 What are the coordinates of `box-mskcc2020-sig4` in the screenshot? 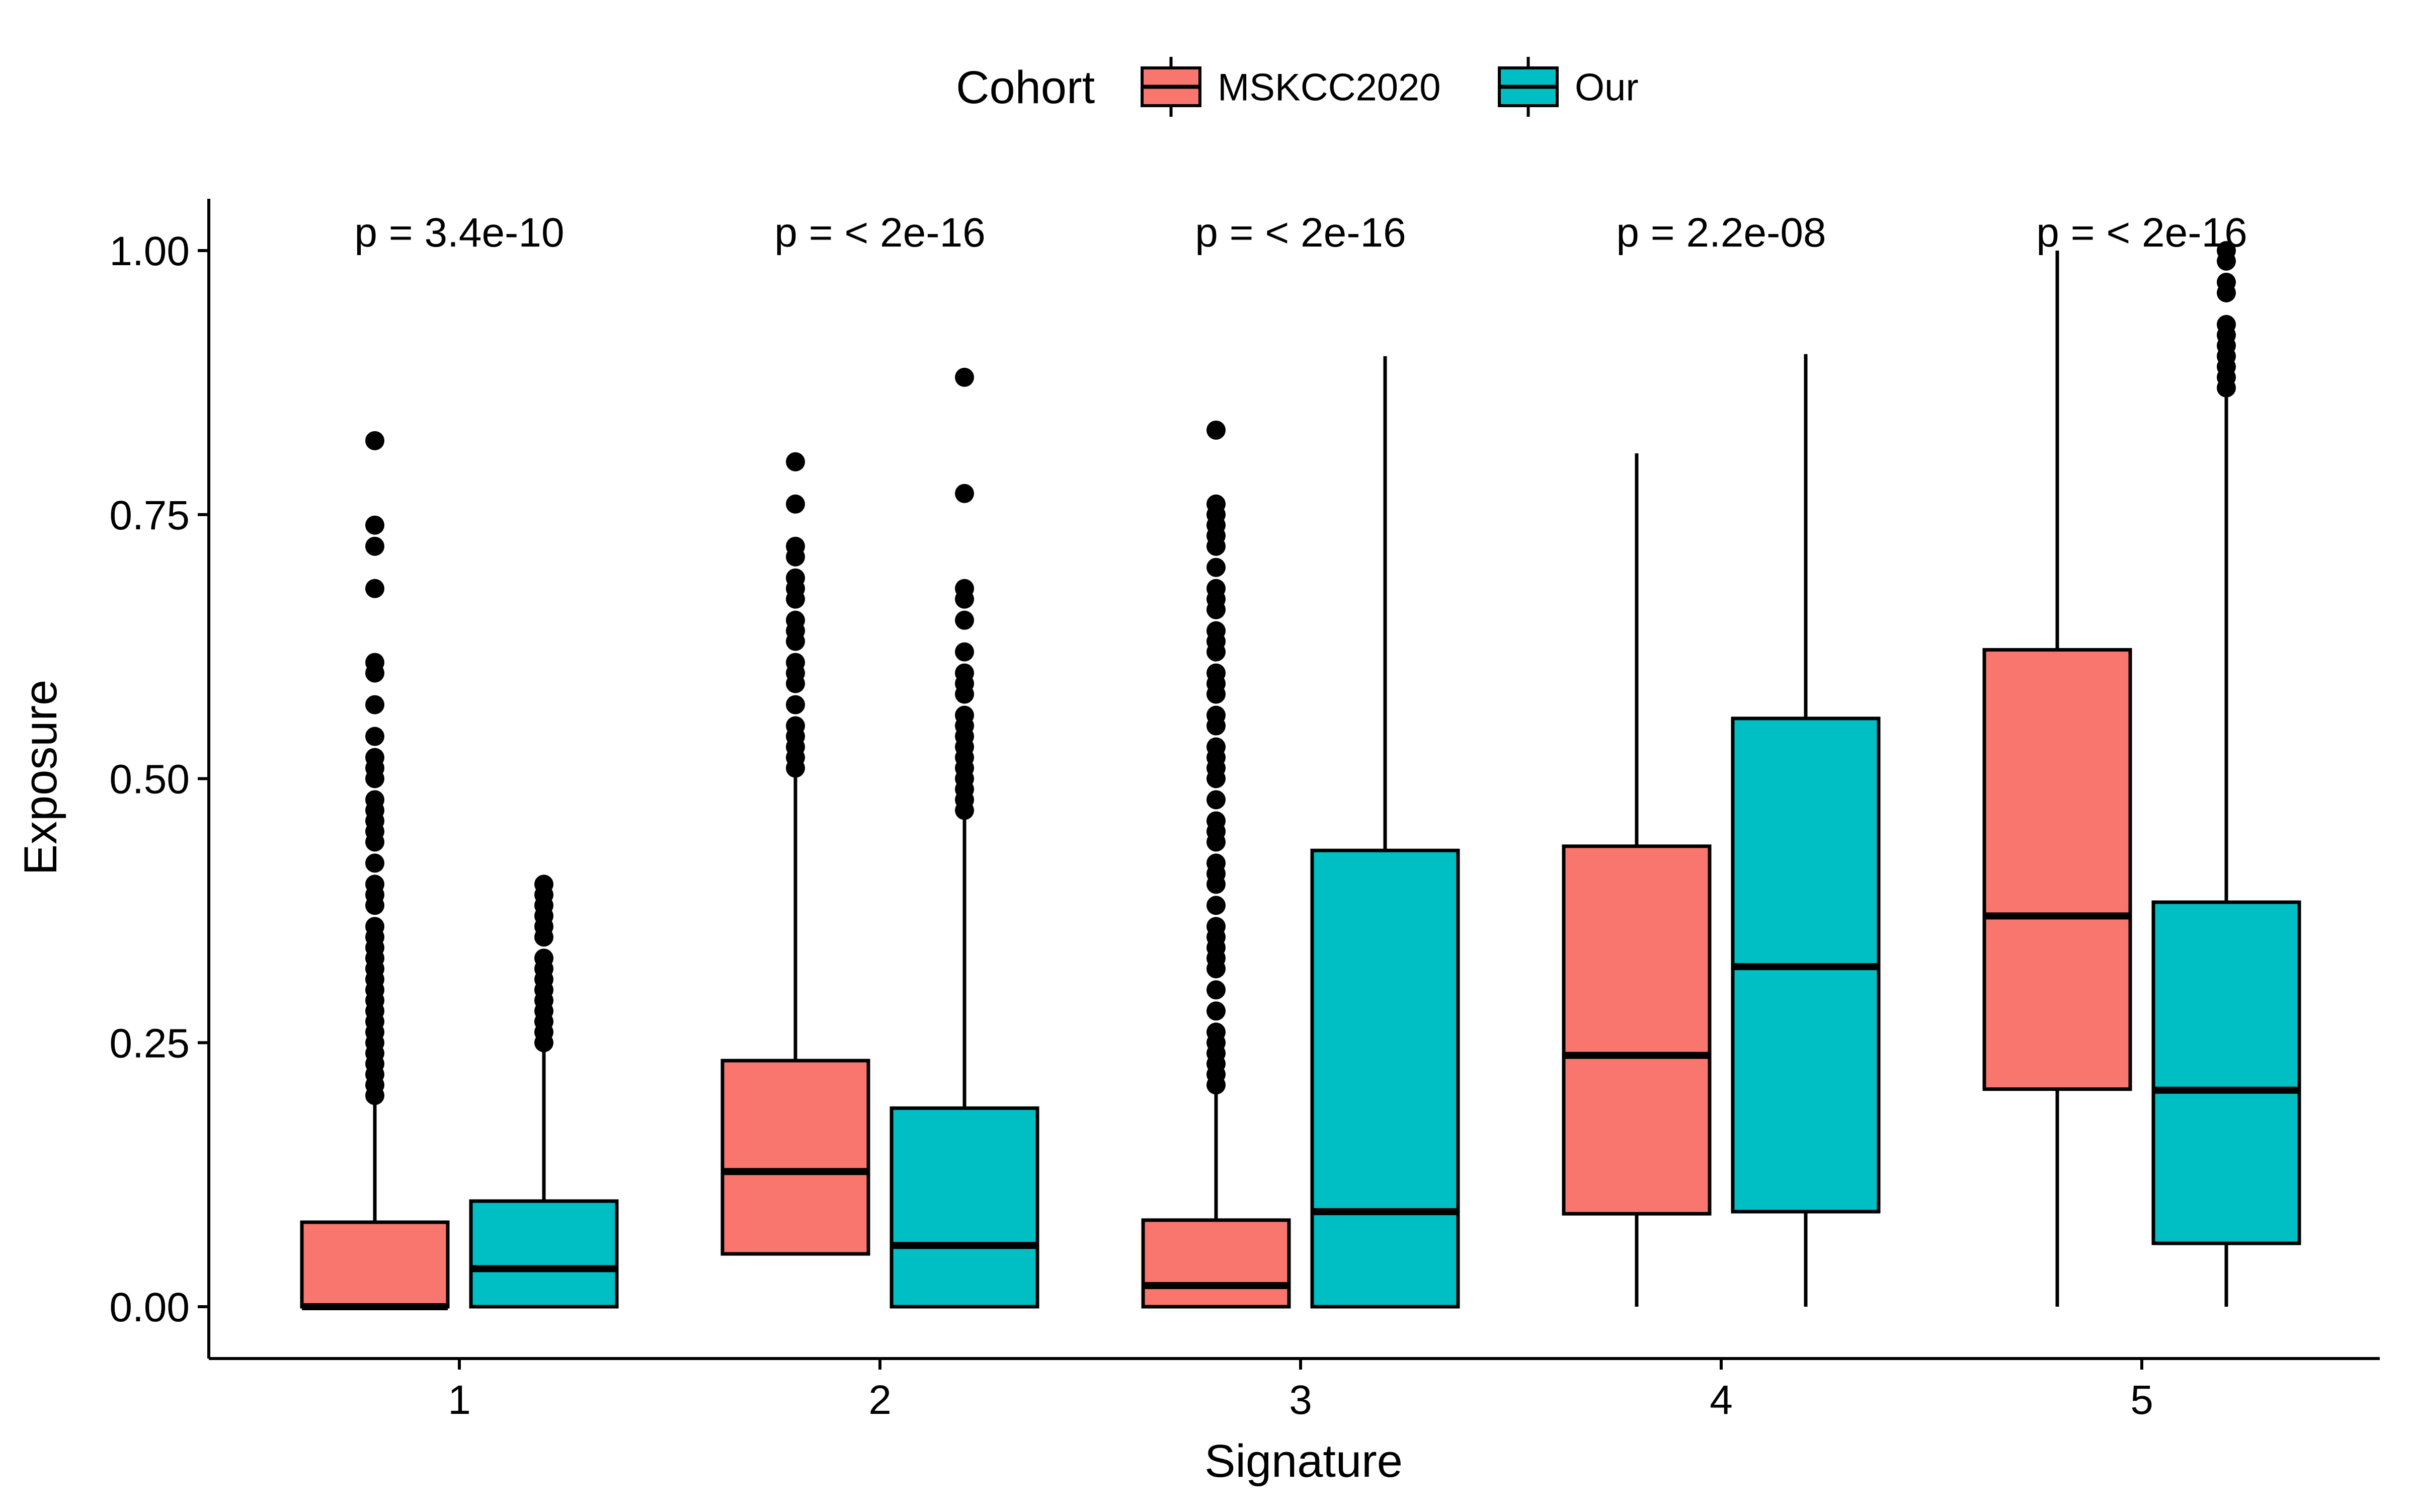 It's located at (1637, 880).